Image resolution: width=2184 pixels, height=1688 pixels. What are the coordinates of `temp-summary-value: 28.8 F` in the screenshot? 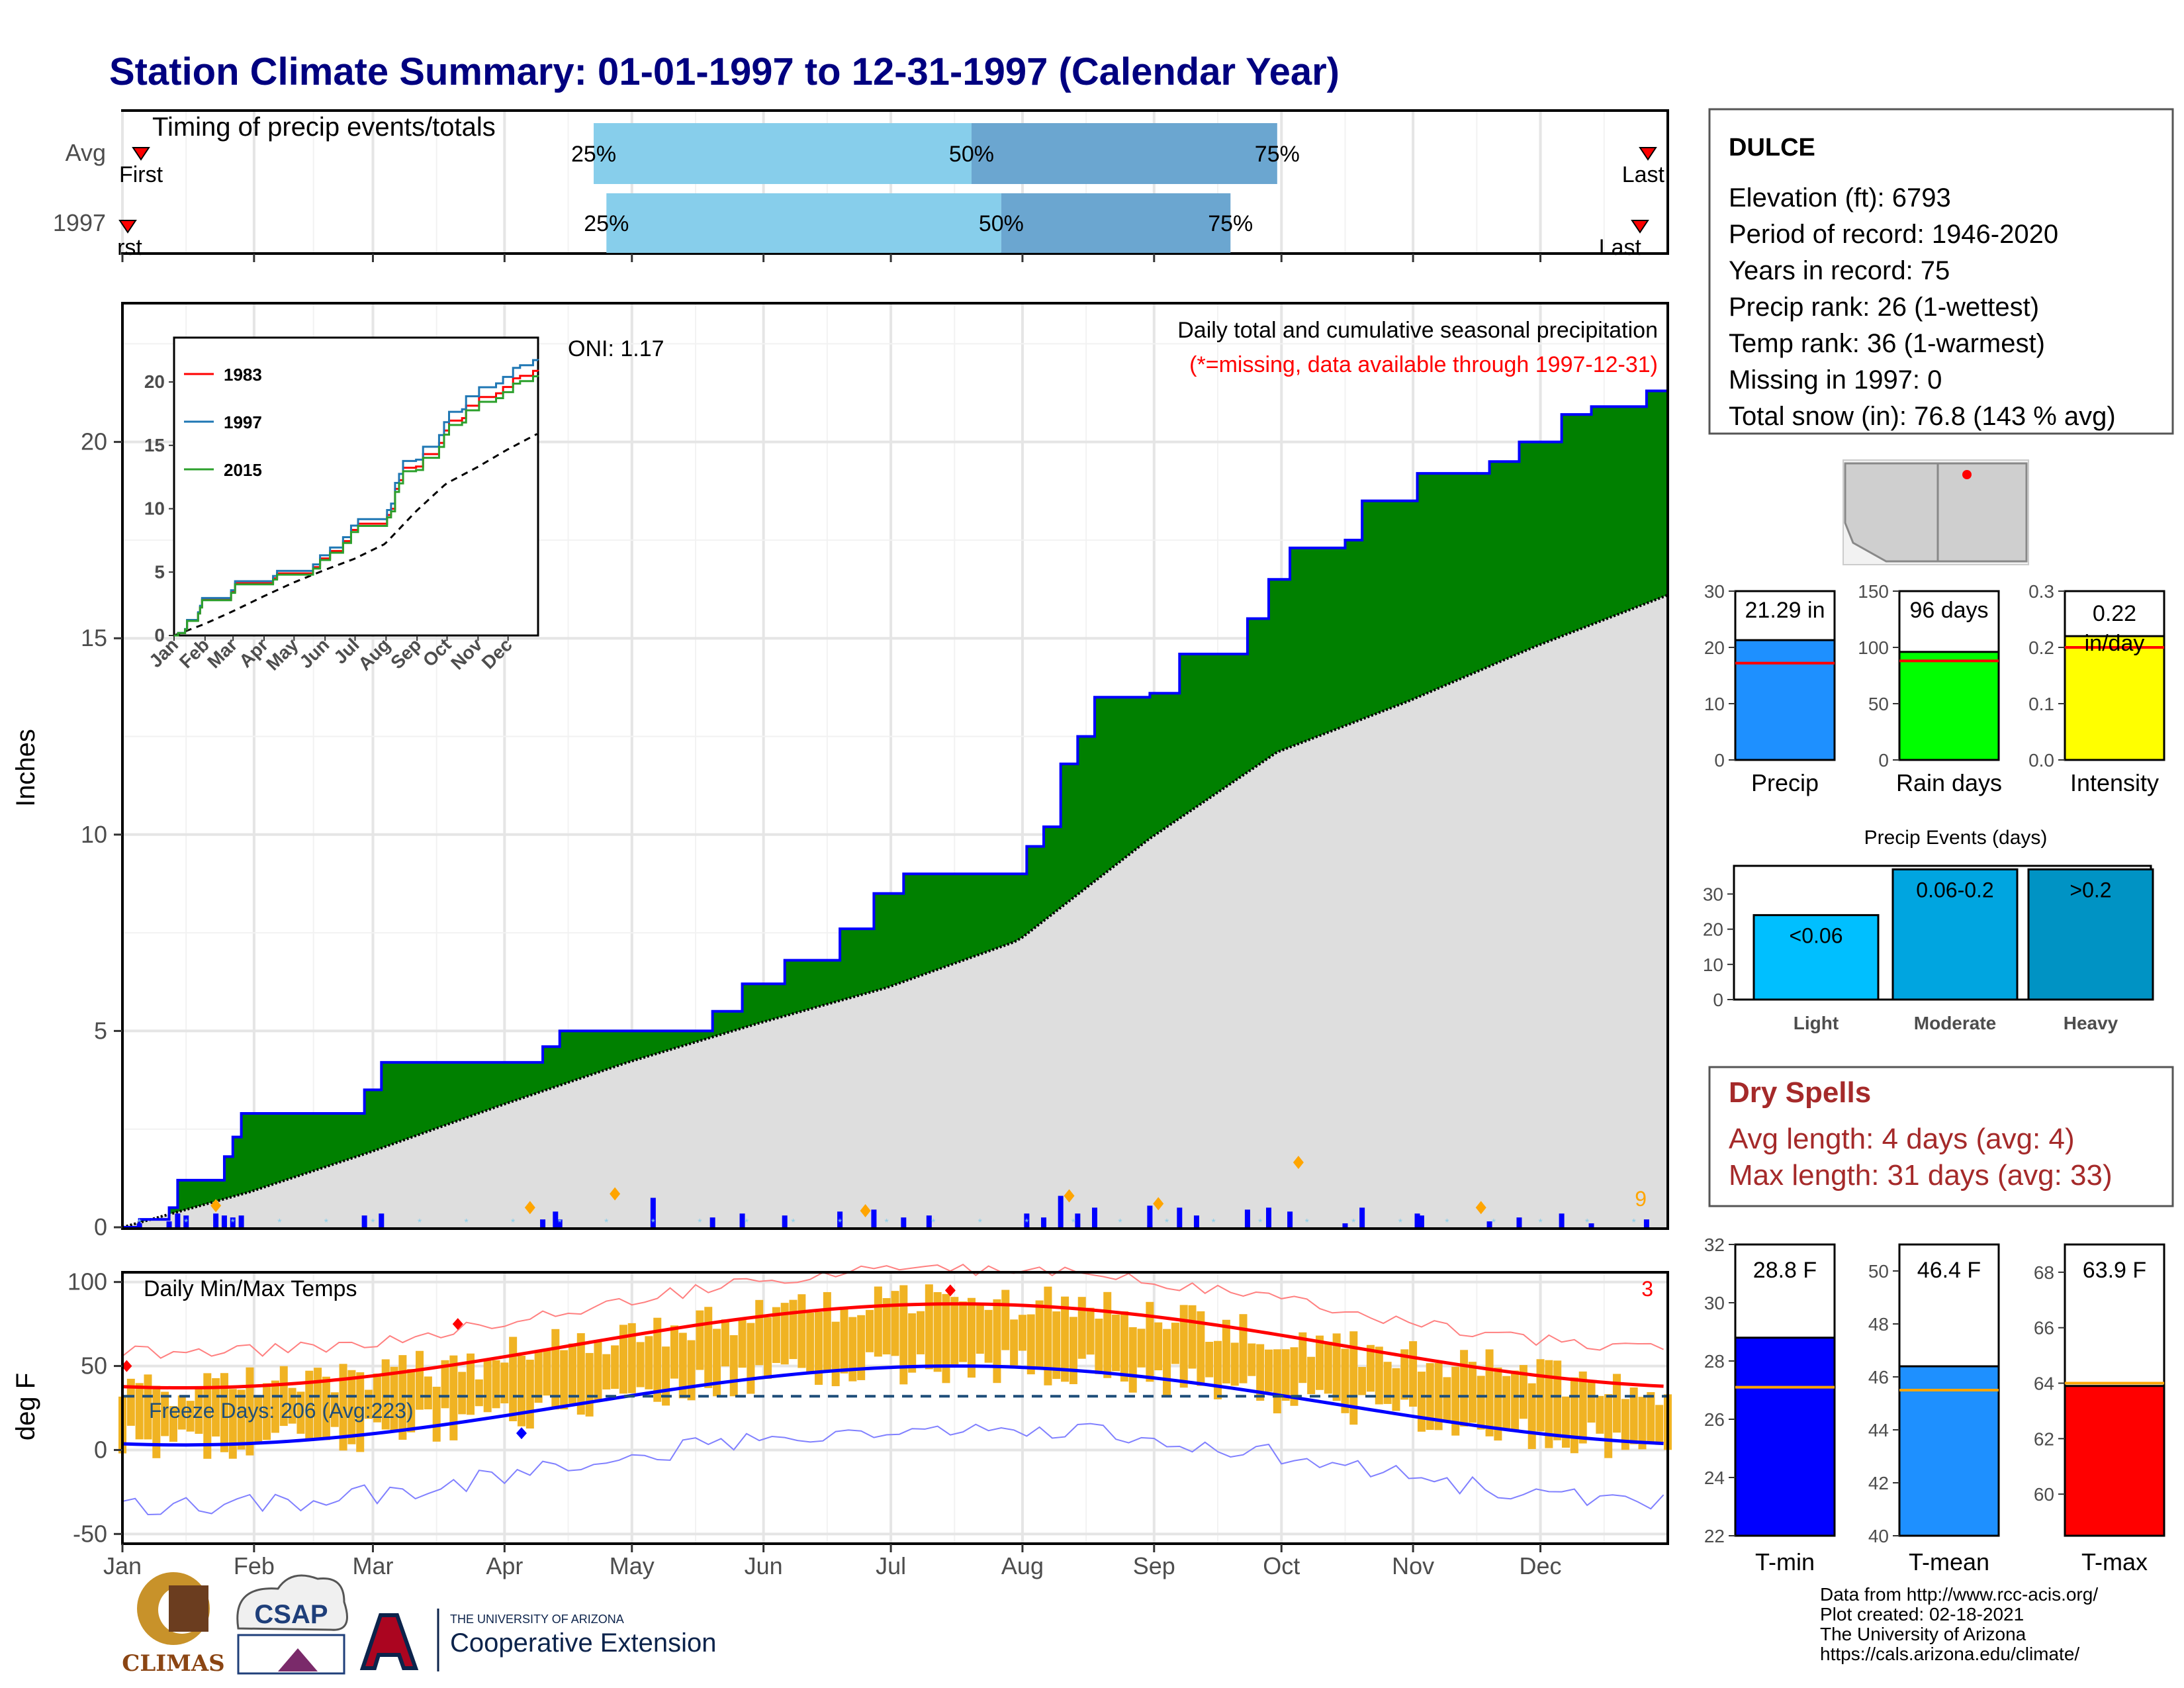 It's located at (1785, 1270).